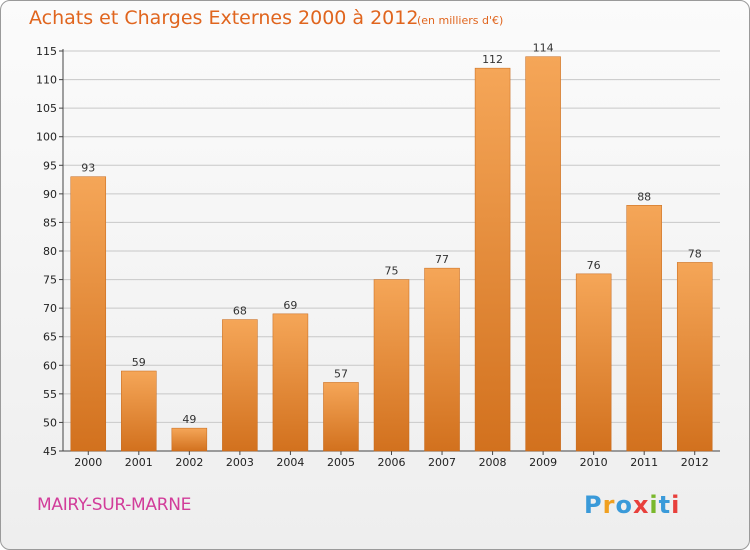 The height and width of the screenshot is (550, 750). Describe the element at coordinates (50, 251) in the screenshot. I see `y-tick-label: 80` at that location.